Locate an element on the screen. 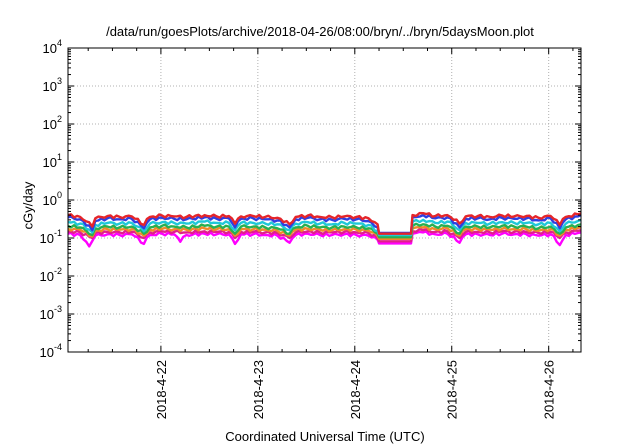  x-tick-label: 2018-4-25 is located at coordinates (452, 389).